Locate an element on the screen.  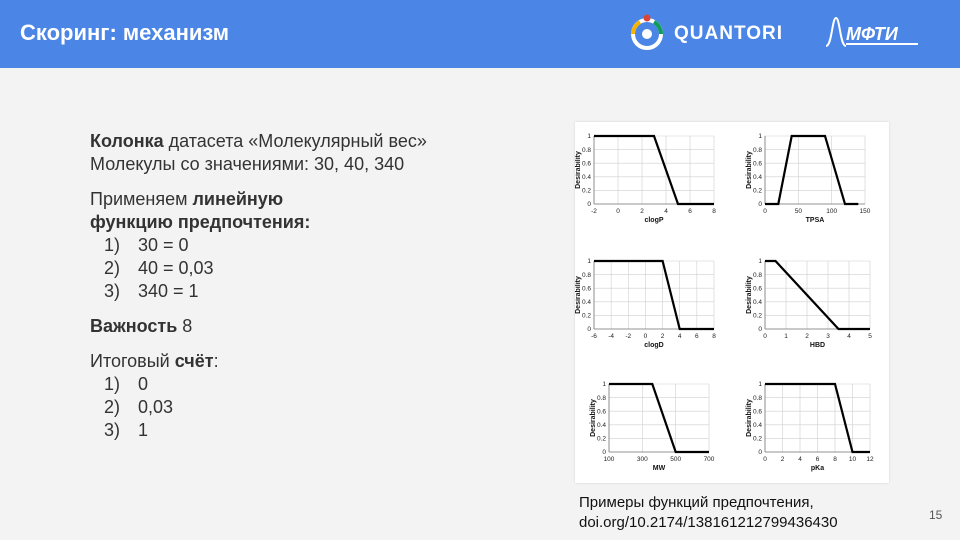
x-axis-label: pKa is located at coordinates (817, 468).